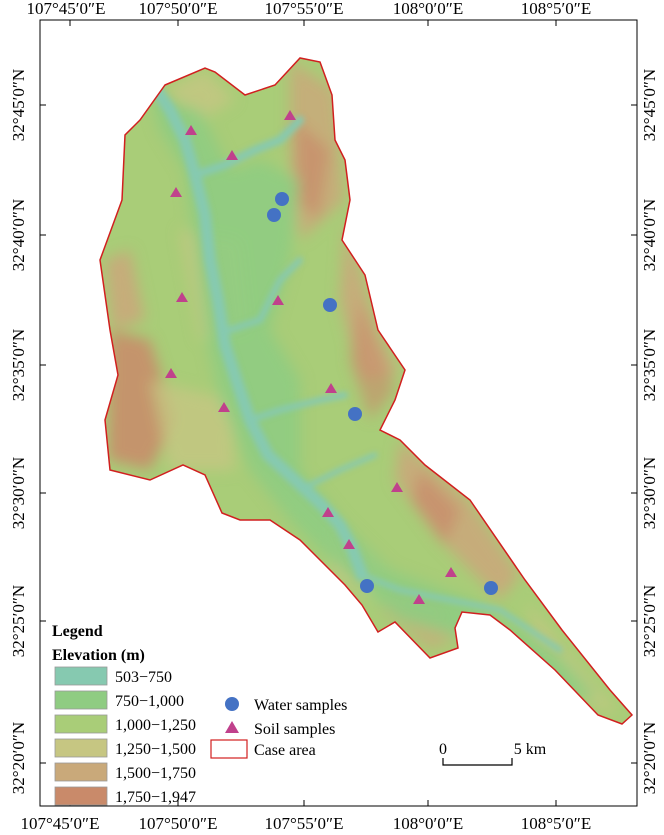  Describe the element at coordinates (155, 773) in the screenshot. I see `legend-label-5: 1,500−1,750` at that location.